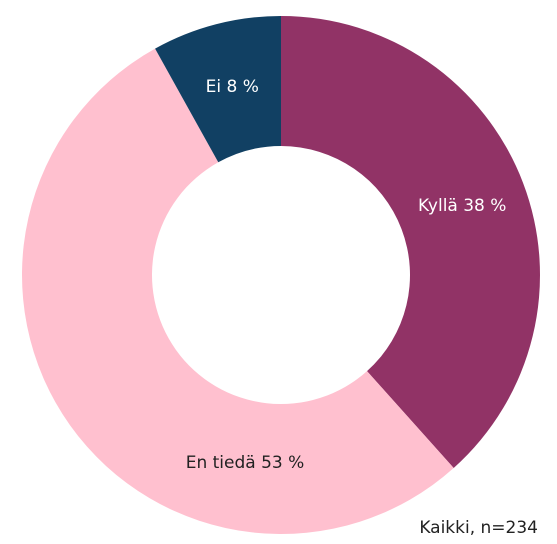  What do you see at coordinates (232, 87) in the screenshot?
I see `slice-label: Ei 8 %` at bounding box center [232, 87].